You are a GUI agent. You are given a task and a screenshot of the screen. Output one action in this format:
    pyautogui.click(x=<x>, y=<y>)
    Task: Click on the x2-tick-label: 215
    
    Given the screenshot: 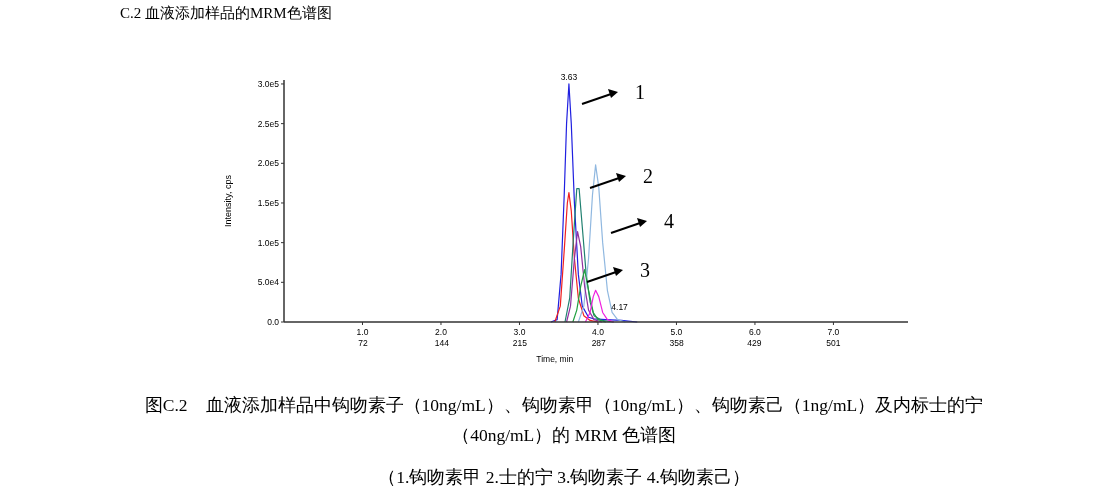 What is the action you would take?
    pyautogui.click(x=520, y=343)
    